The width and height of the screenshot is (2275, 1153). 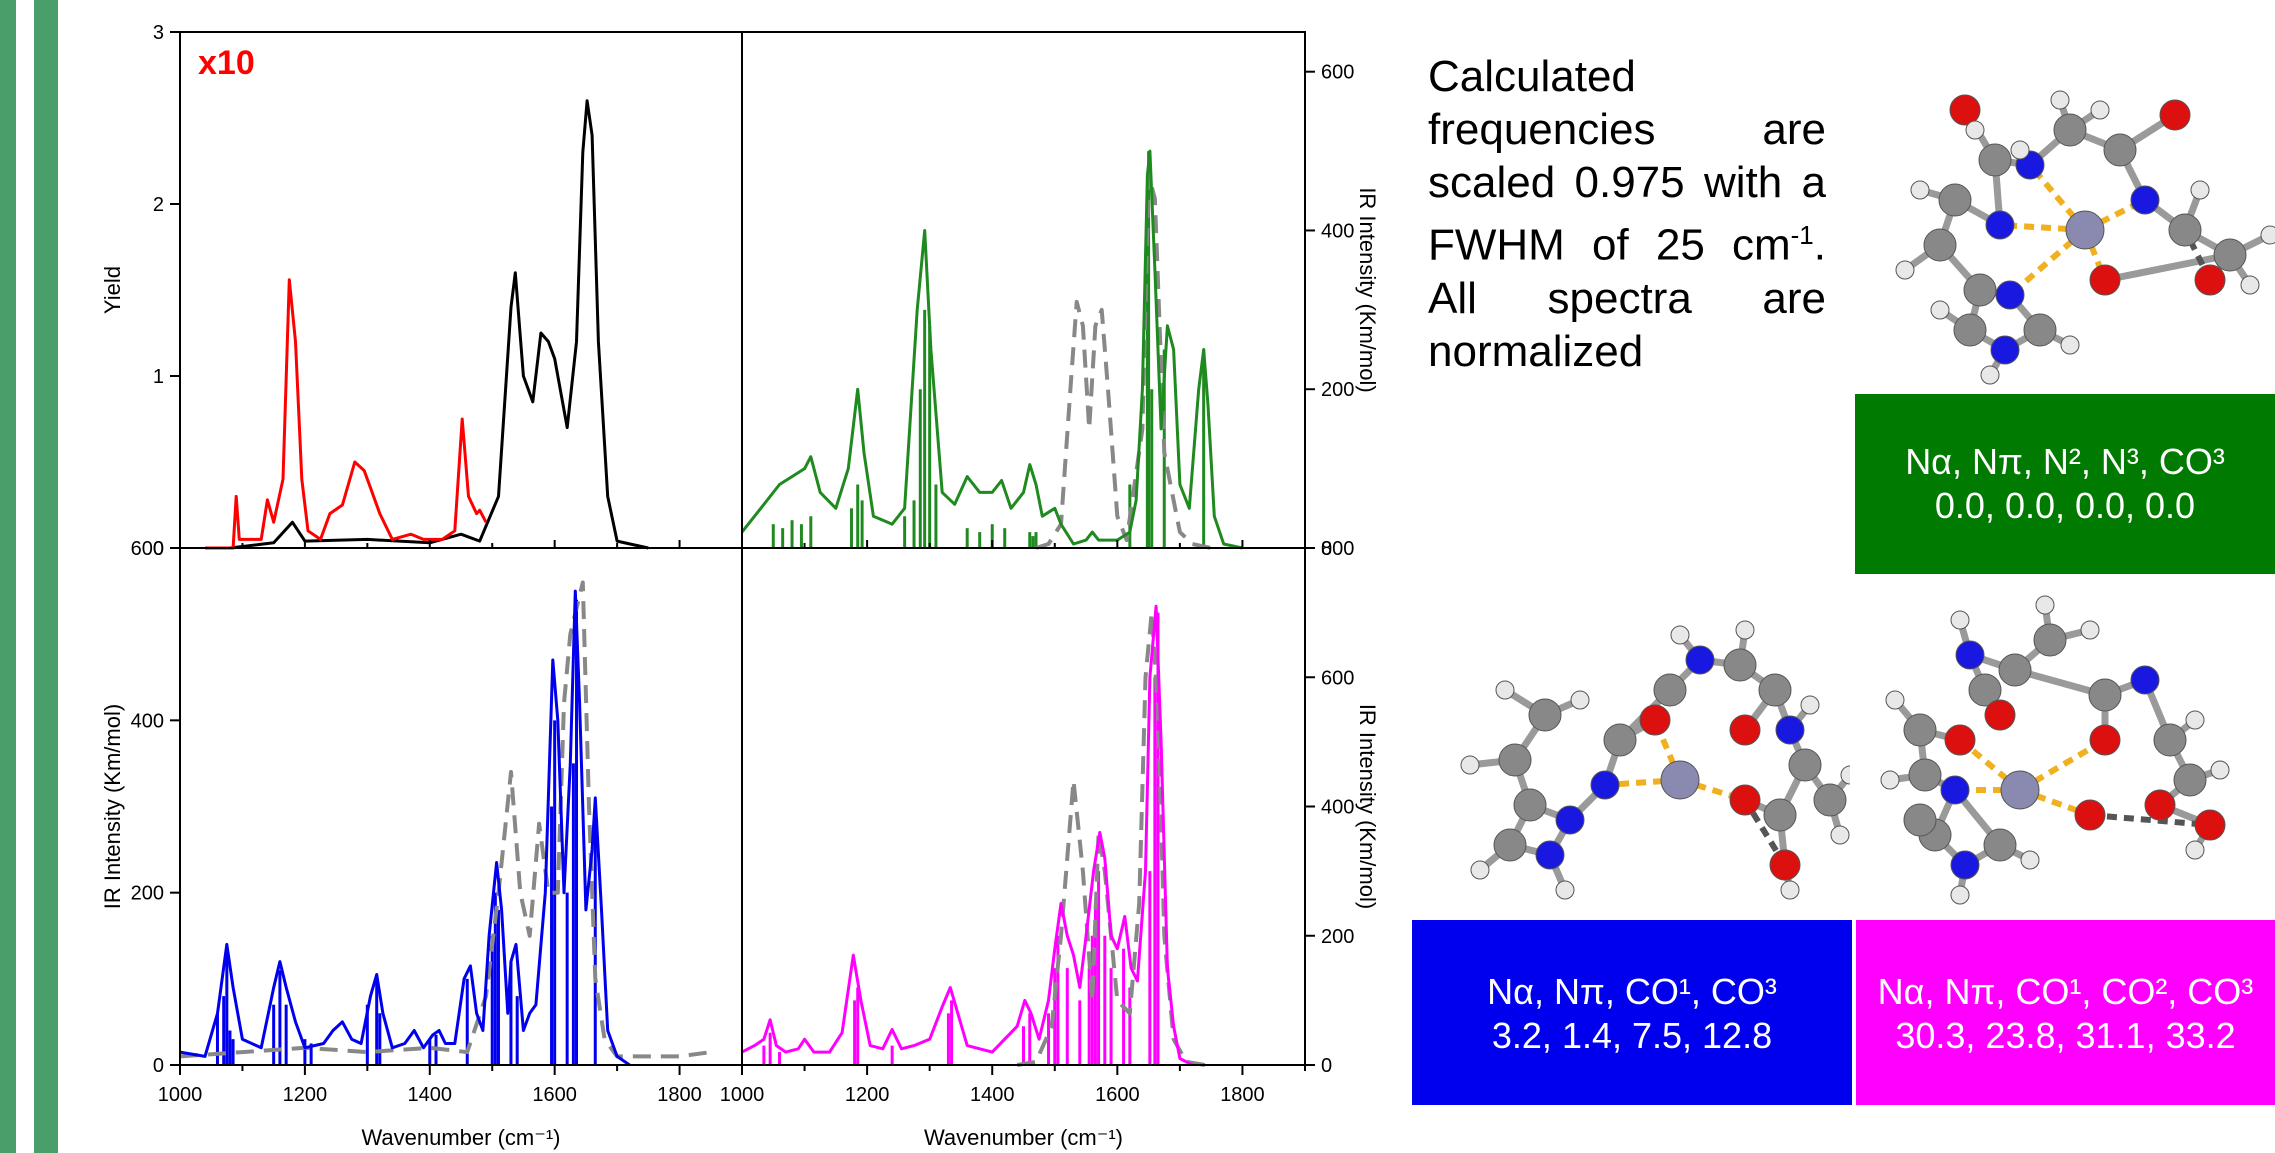 What do you see at coordinates (1337, 231) in the screenshot?
I see `y-tick-label-top-right-2: 400` at bounding box center [1337, 231].